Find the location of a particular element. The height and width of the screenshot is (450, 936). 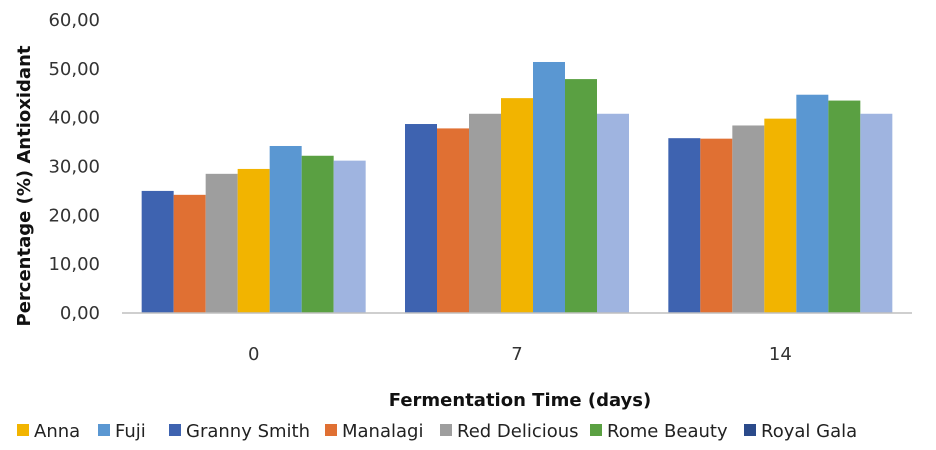

x-axis-ticks: 0 7 14 is located at coordinates (520, 354).